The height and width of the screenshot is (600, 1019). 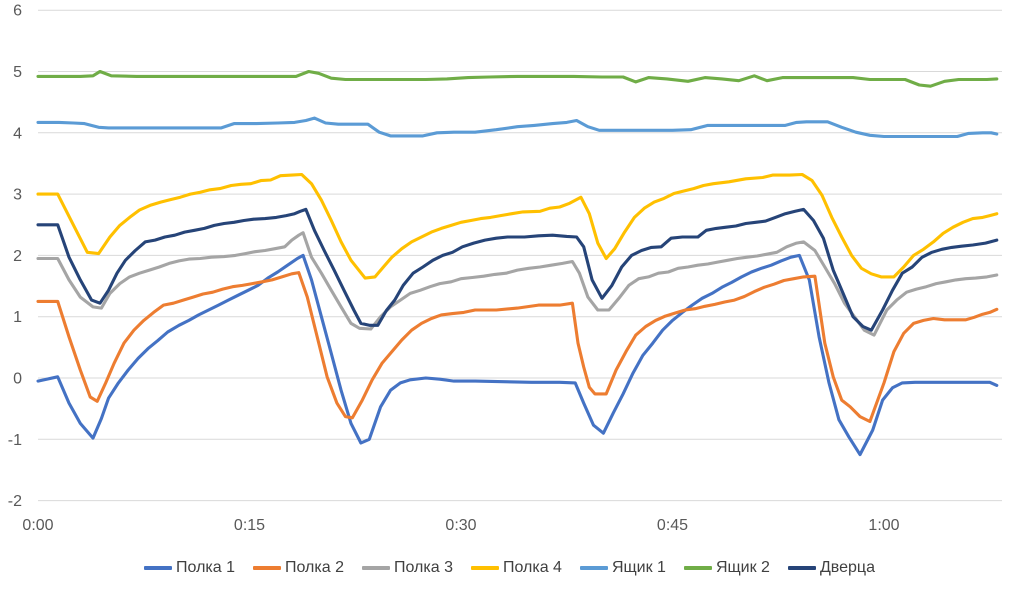 I want to click on x-axis-label: 0:00, so click(x=37, y=525).